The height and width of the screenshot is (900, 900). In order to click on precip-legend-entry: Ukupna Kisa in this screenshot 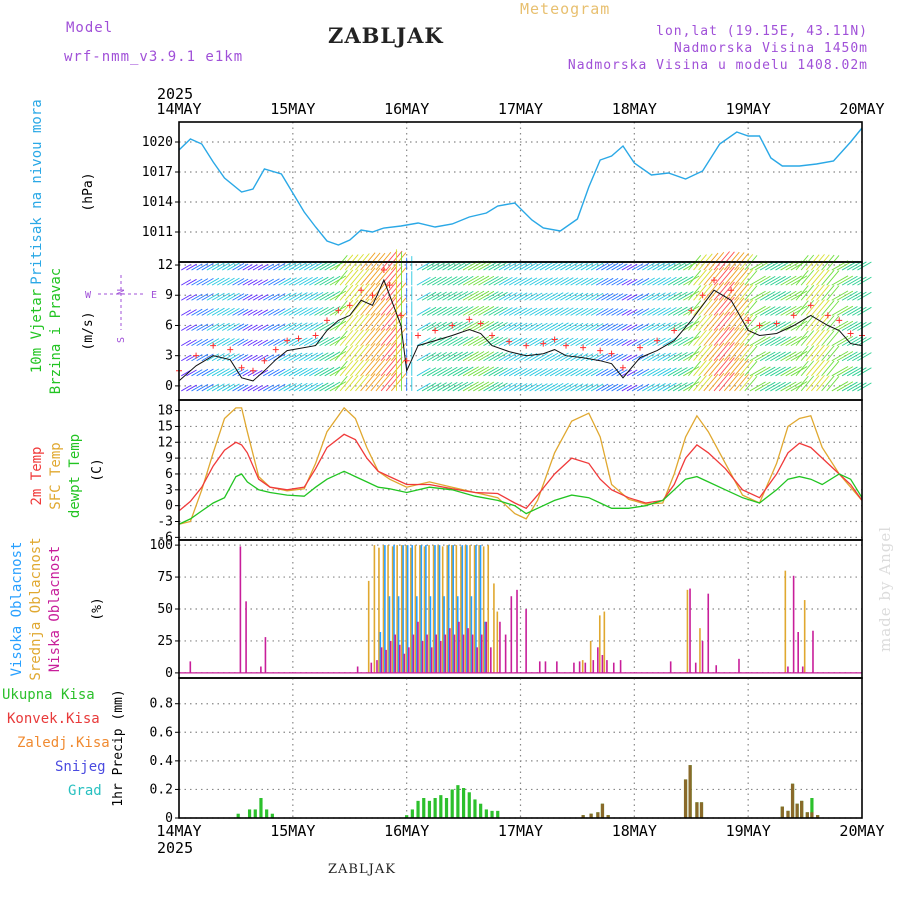, I will do `click(48, 695)`.